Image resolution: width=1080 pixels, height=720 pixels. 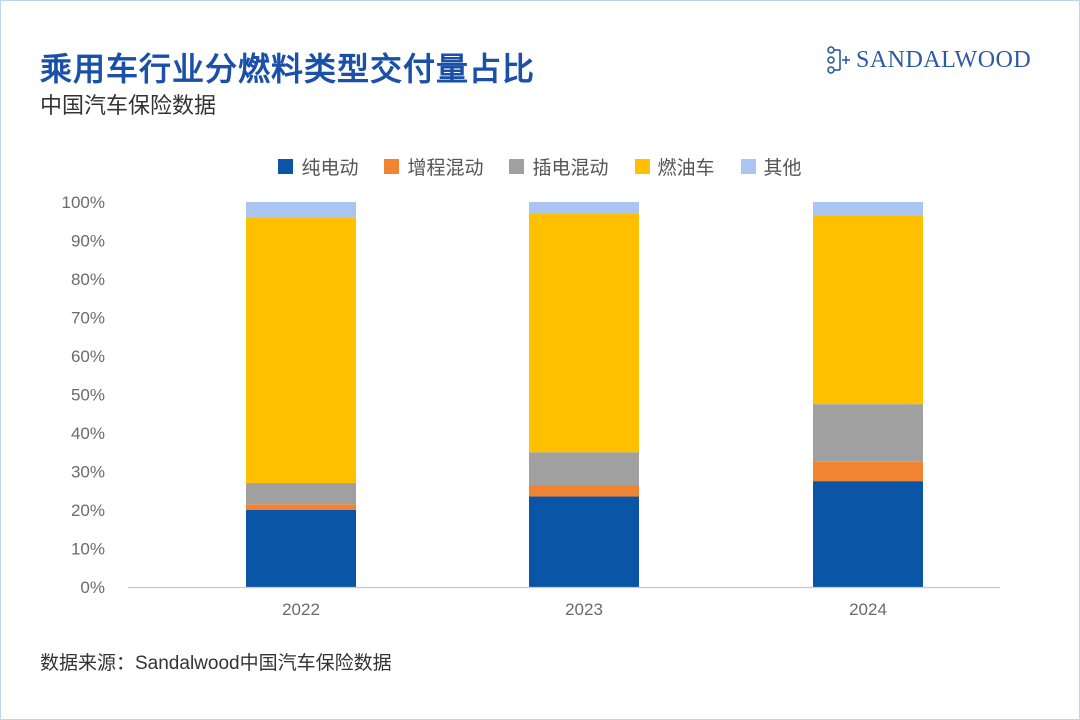 I want to click on x-tick-label: 2022, so click(x=301, y=609).